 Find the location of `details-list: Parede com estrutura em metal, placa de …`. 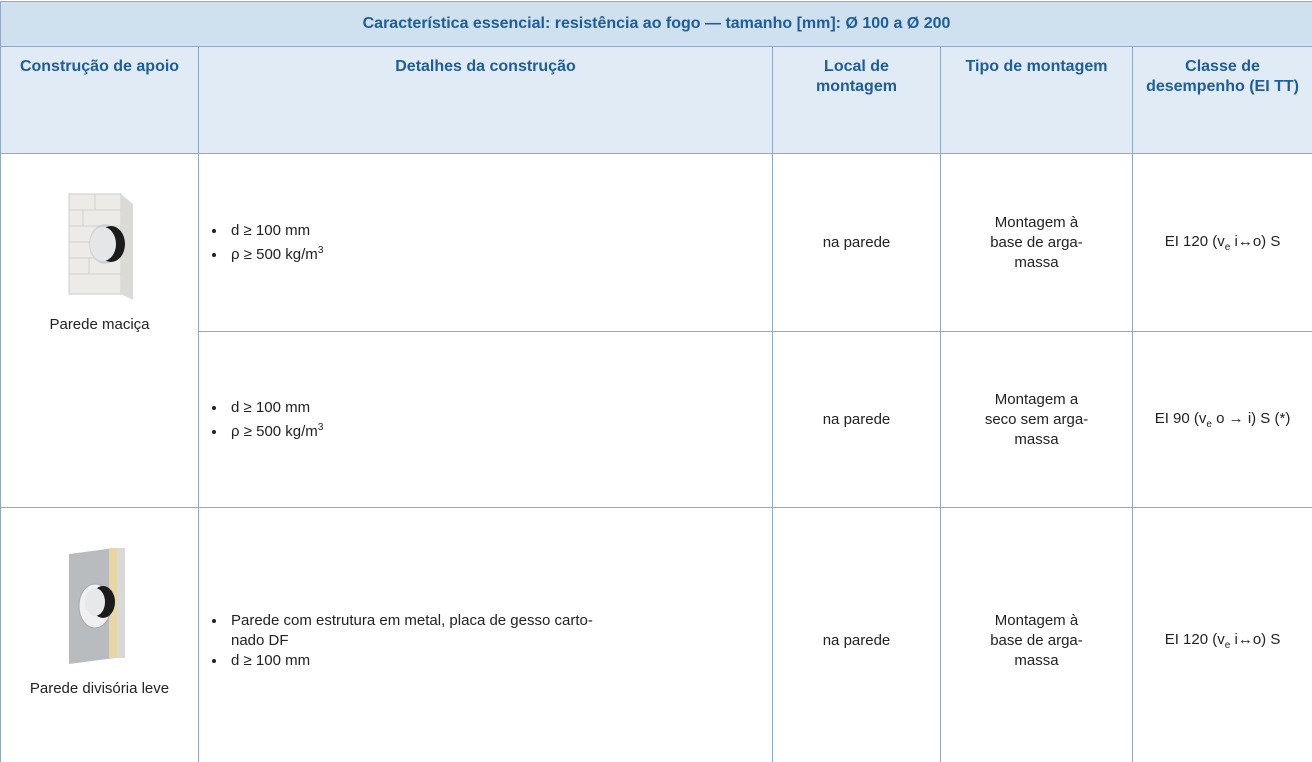

details-list: Parede com estrutura em metal, placa de … is located at coordinates (485, 641).